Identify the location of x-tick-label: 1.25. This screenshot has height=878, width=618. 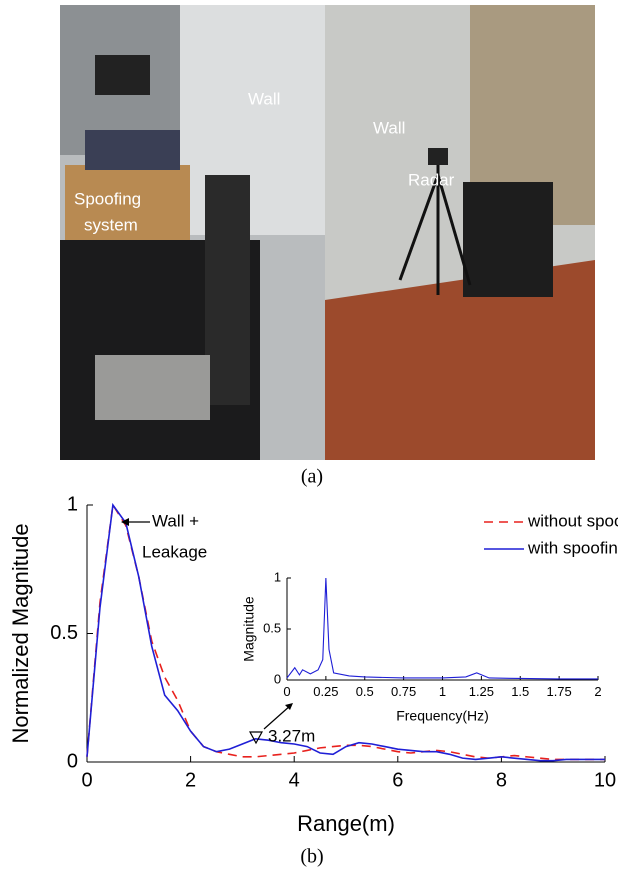
(481, 691).